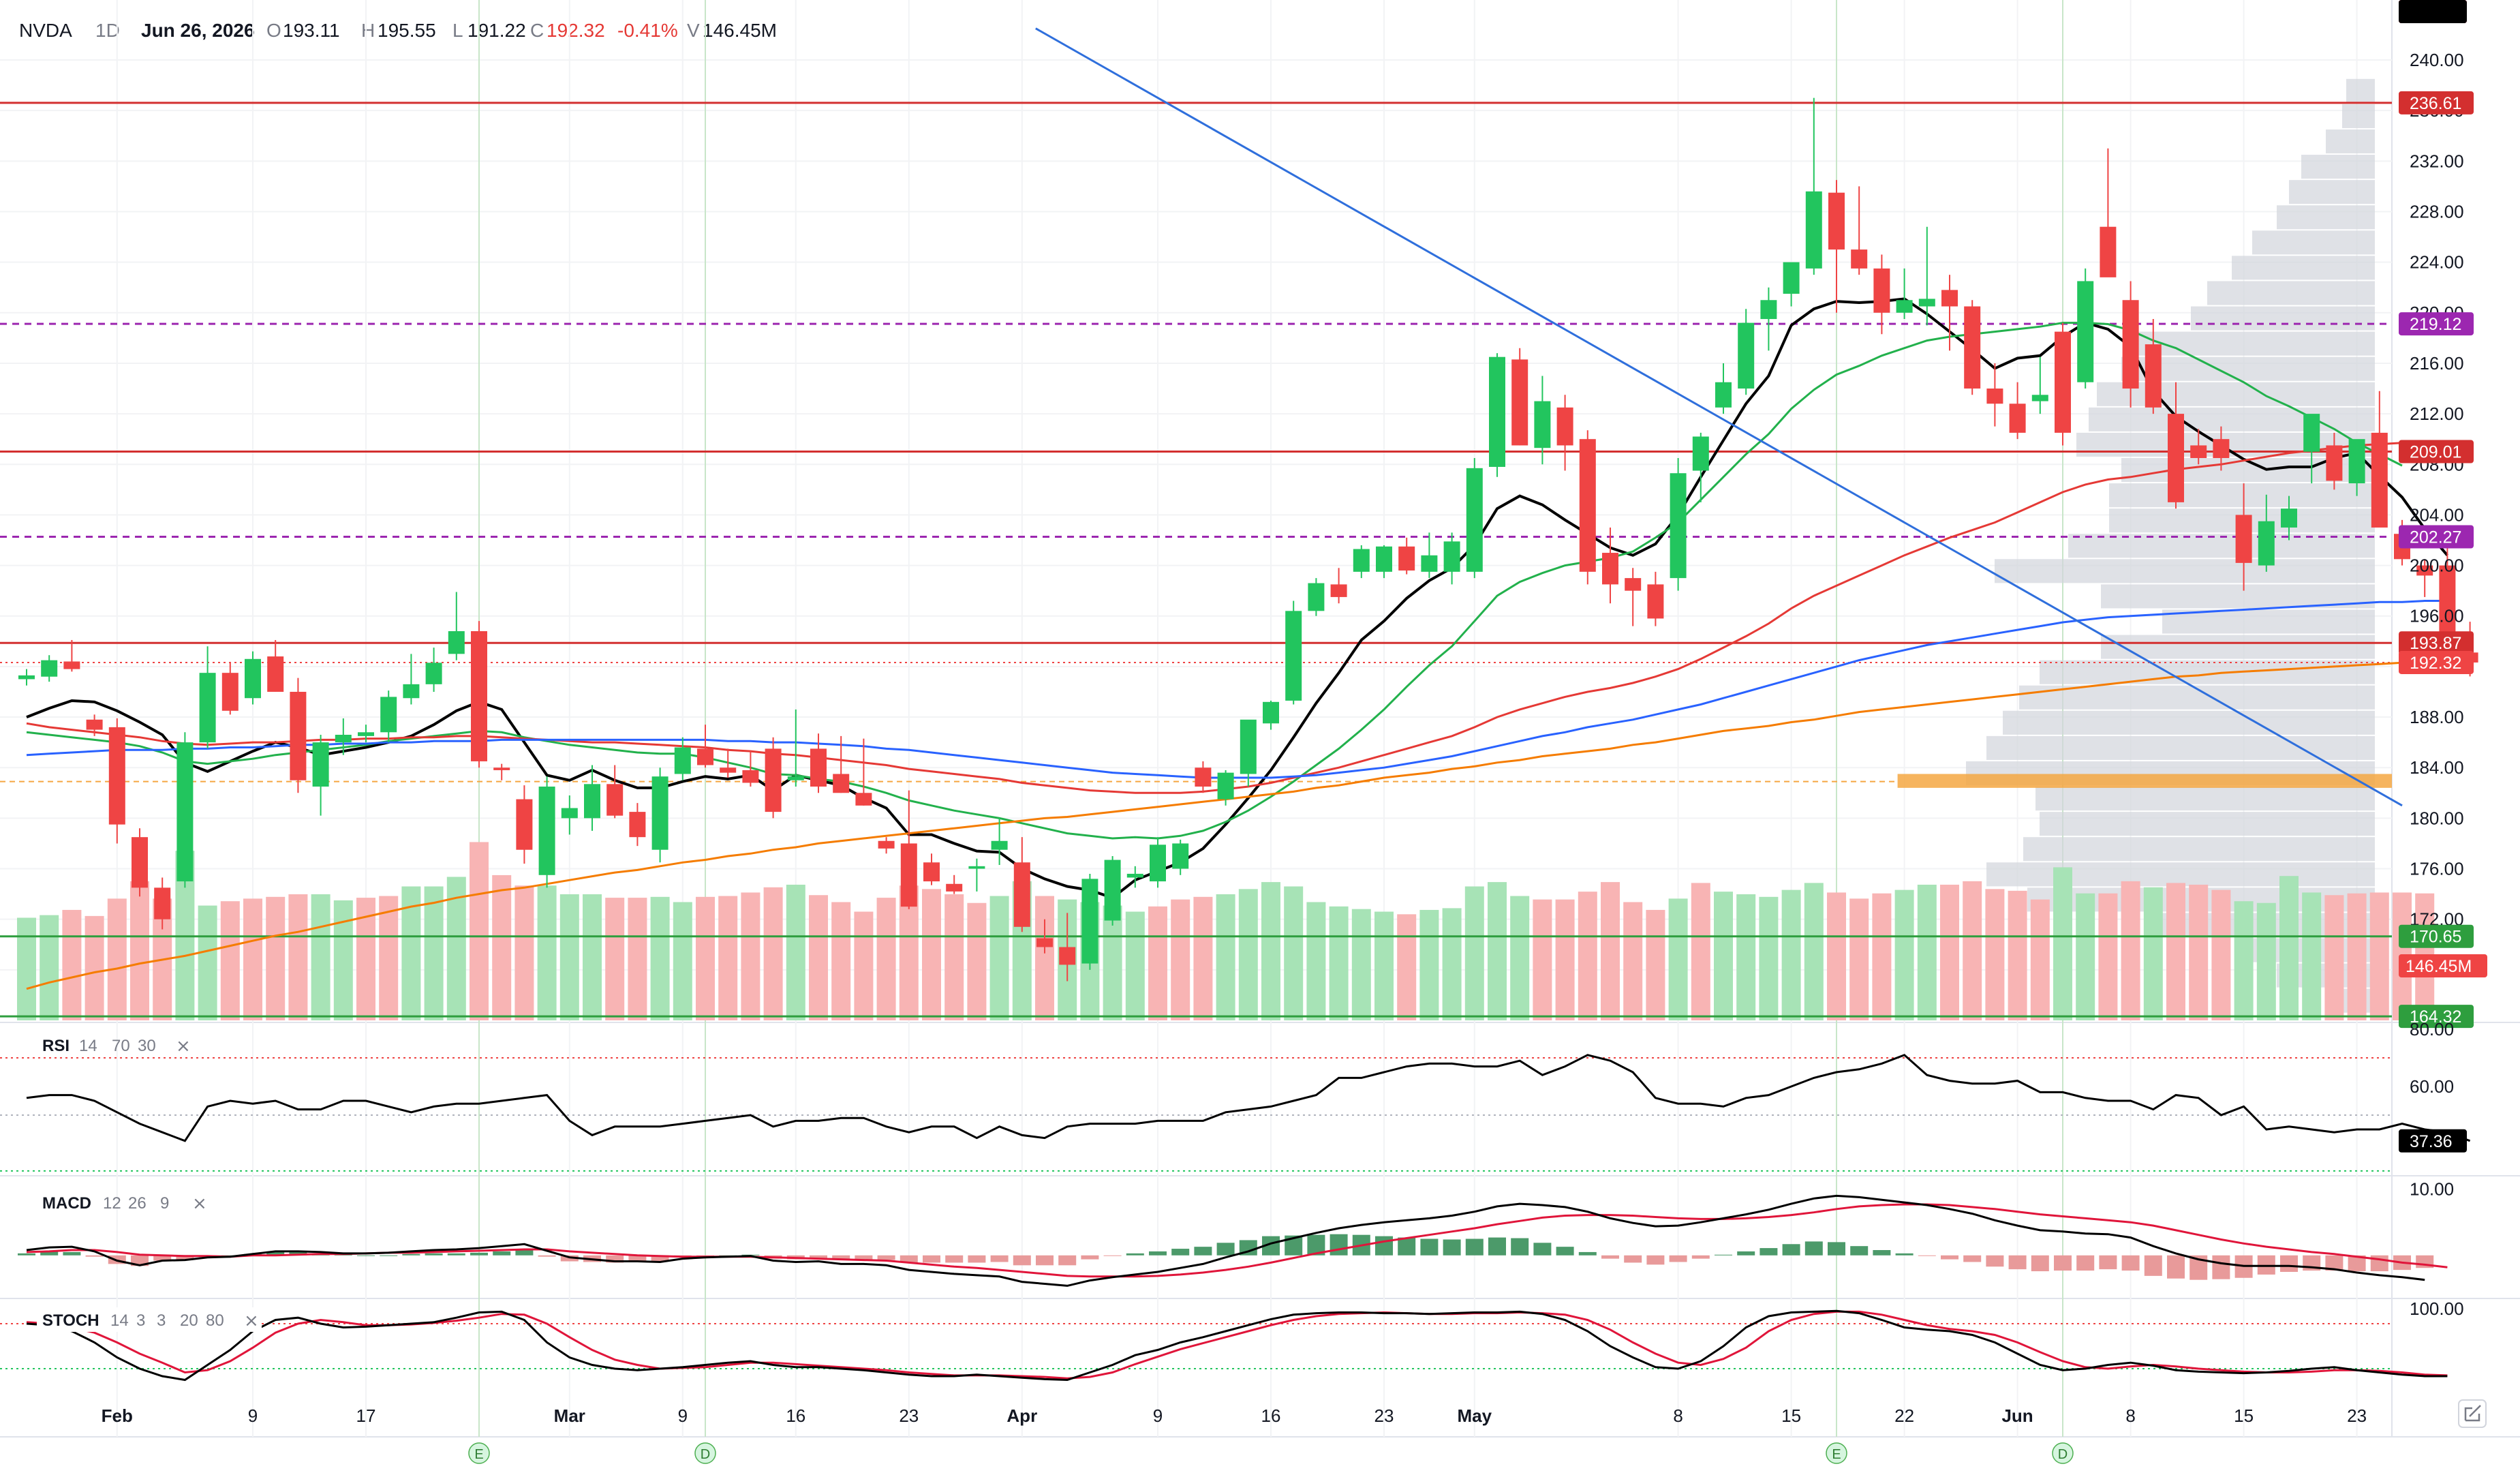 This screenshot has width=2520, height=1475. Describe the element at coordinates (183, 1046) in the screenshot. I see `rsi-close-icon: ×` at that location.